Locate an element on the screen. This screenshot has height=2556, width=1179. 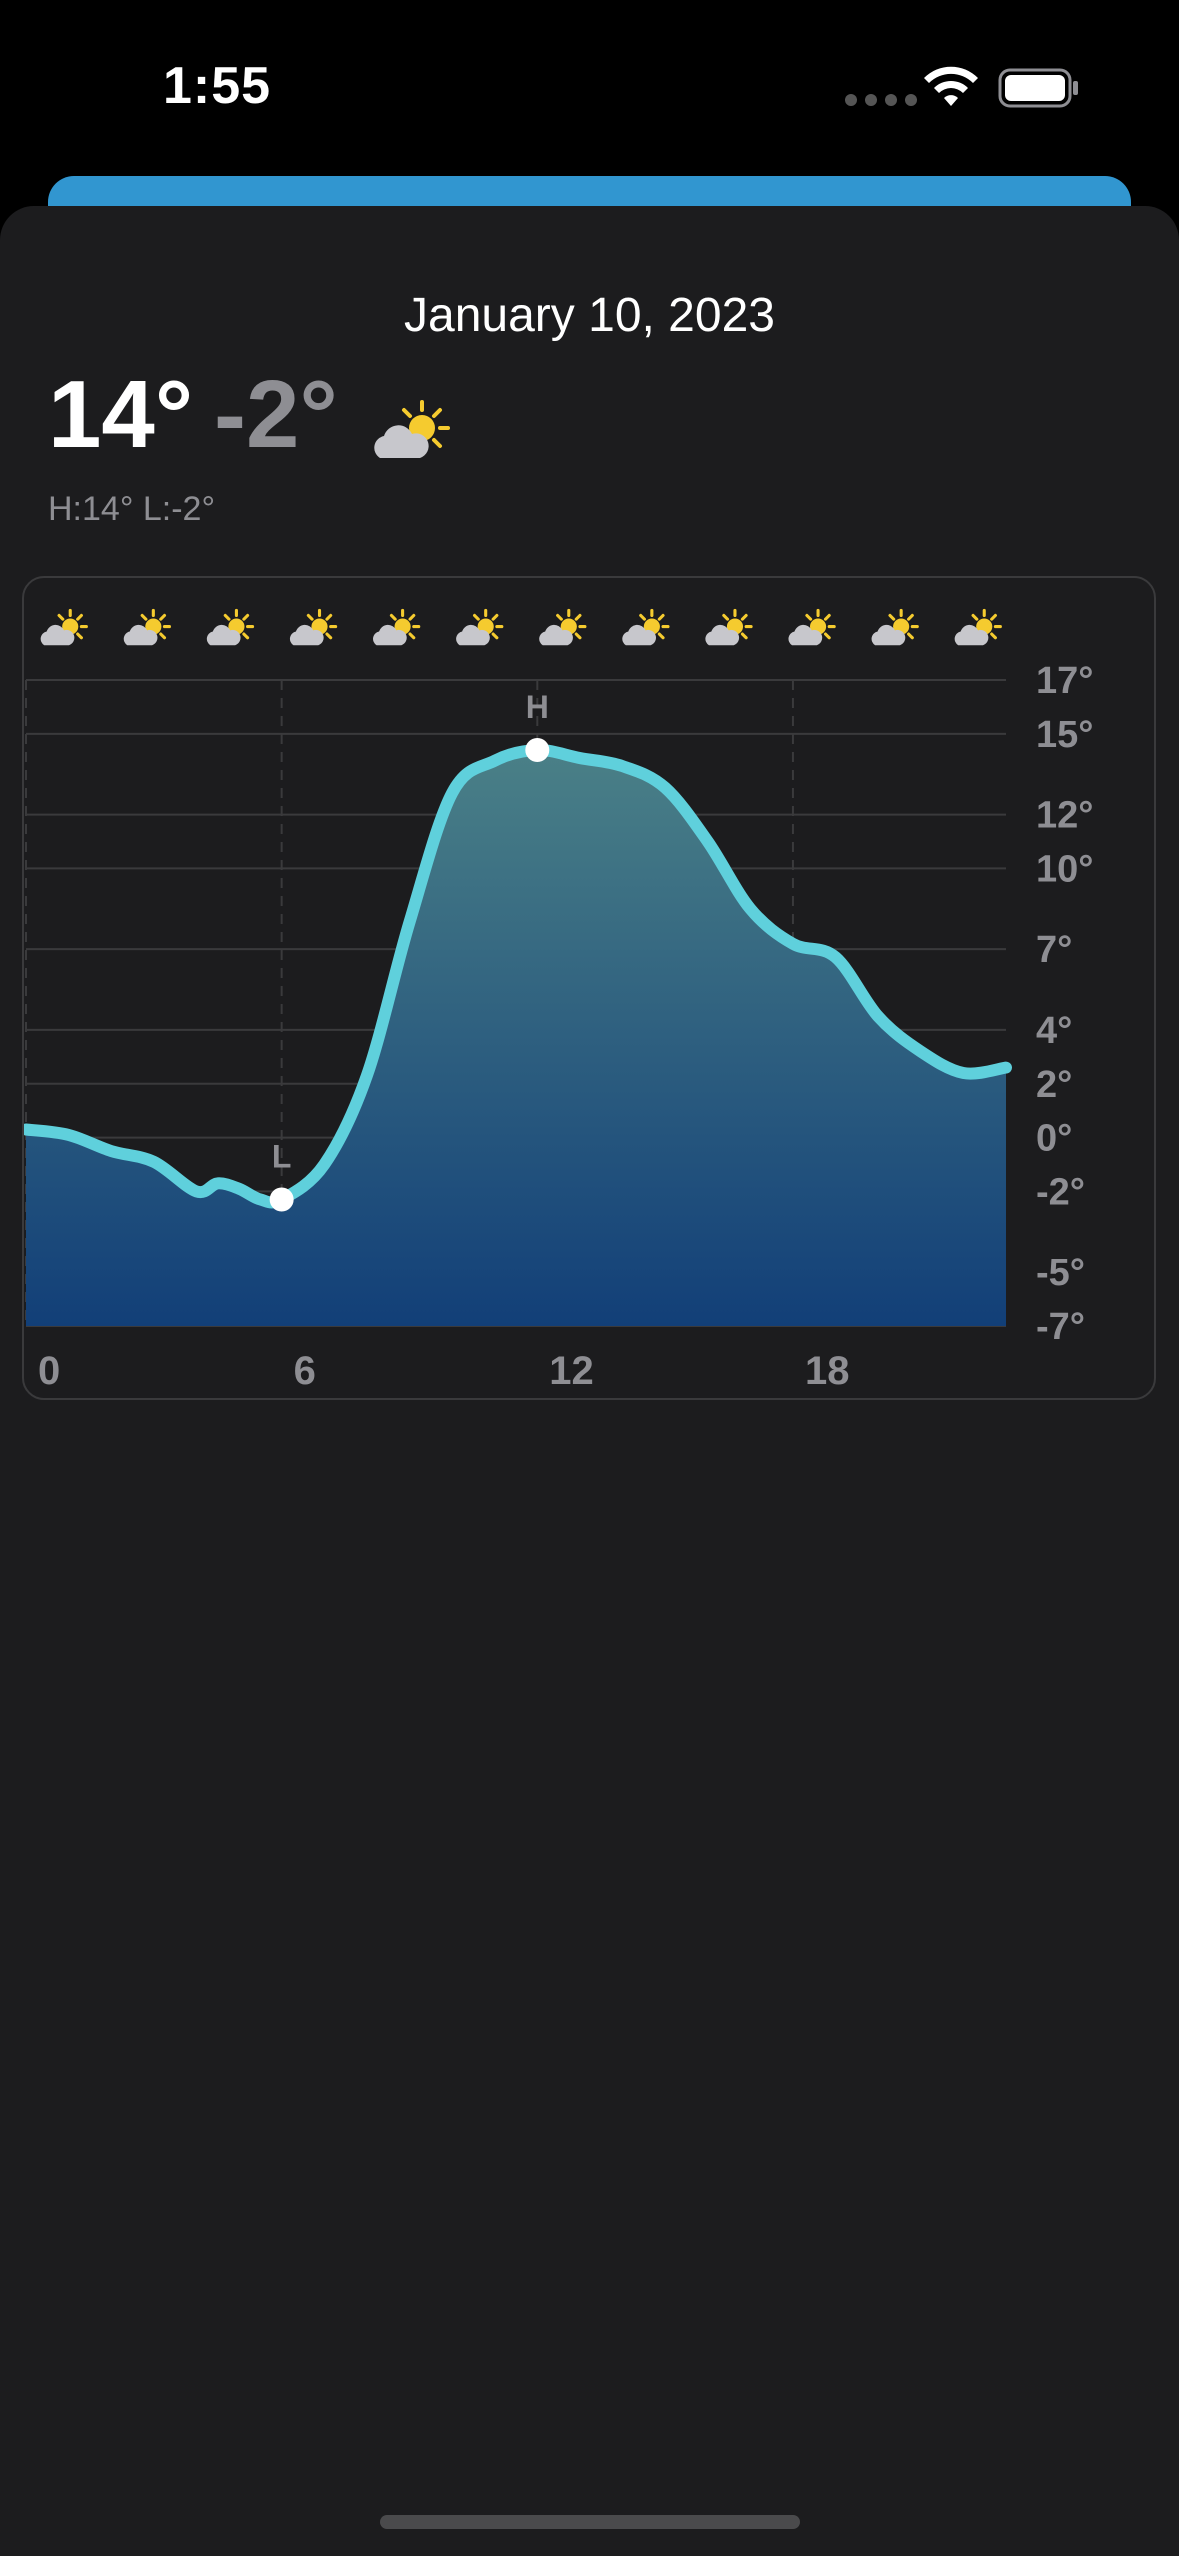
x-tick-label: 12 is located at coordinates (571, 1371).